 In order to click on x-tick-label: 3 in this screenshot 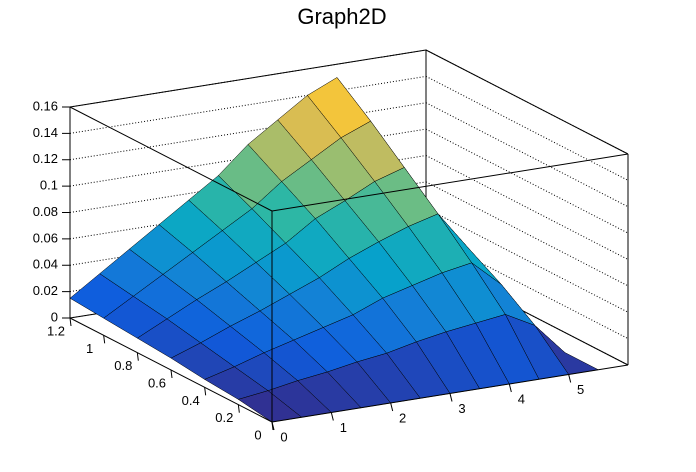, I will do `click(461, 408)`.